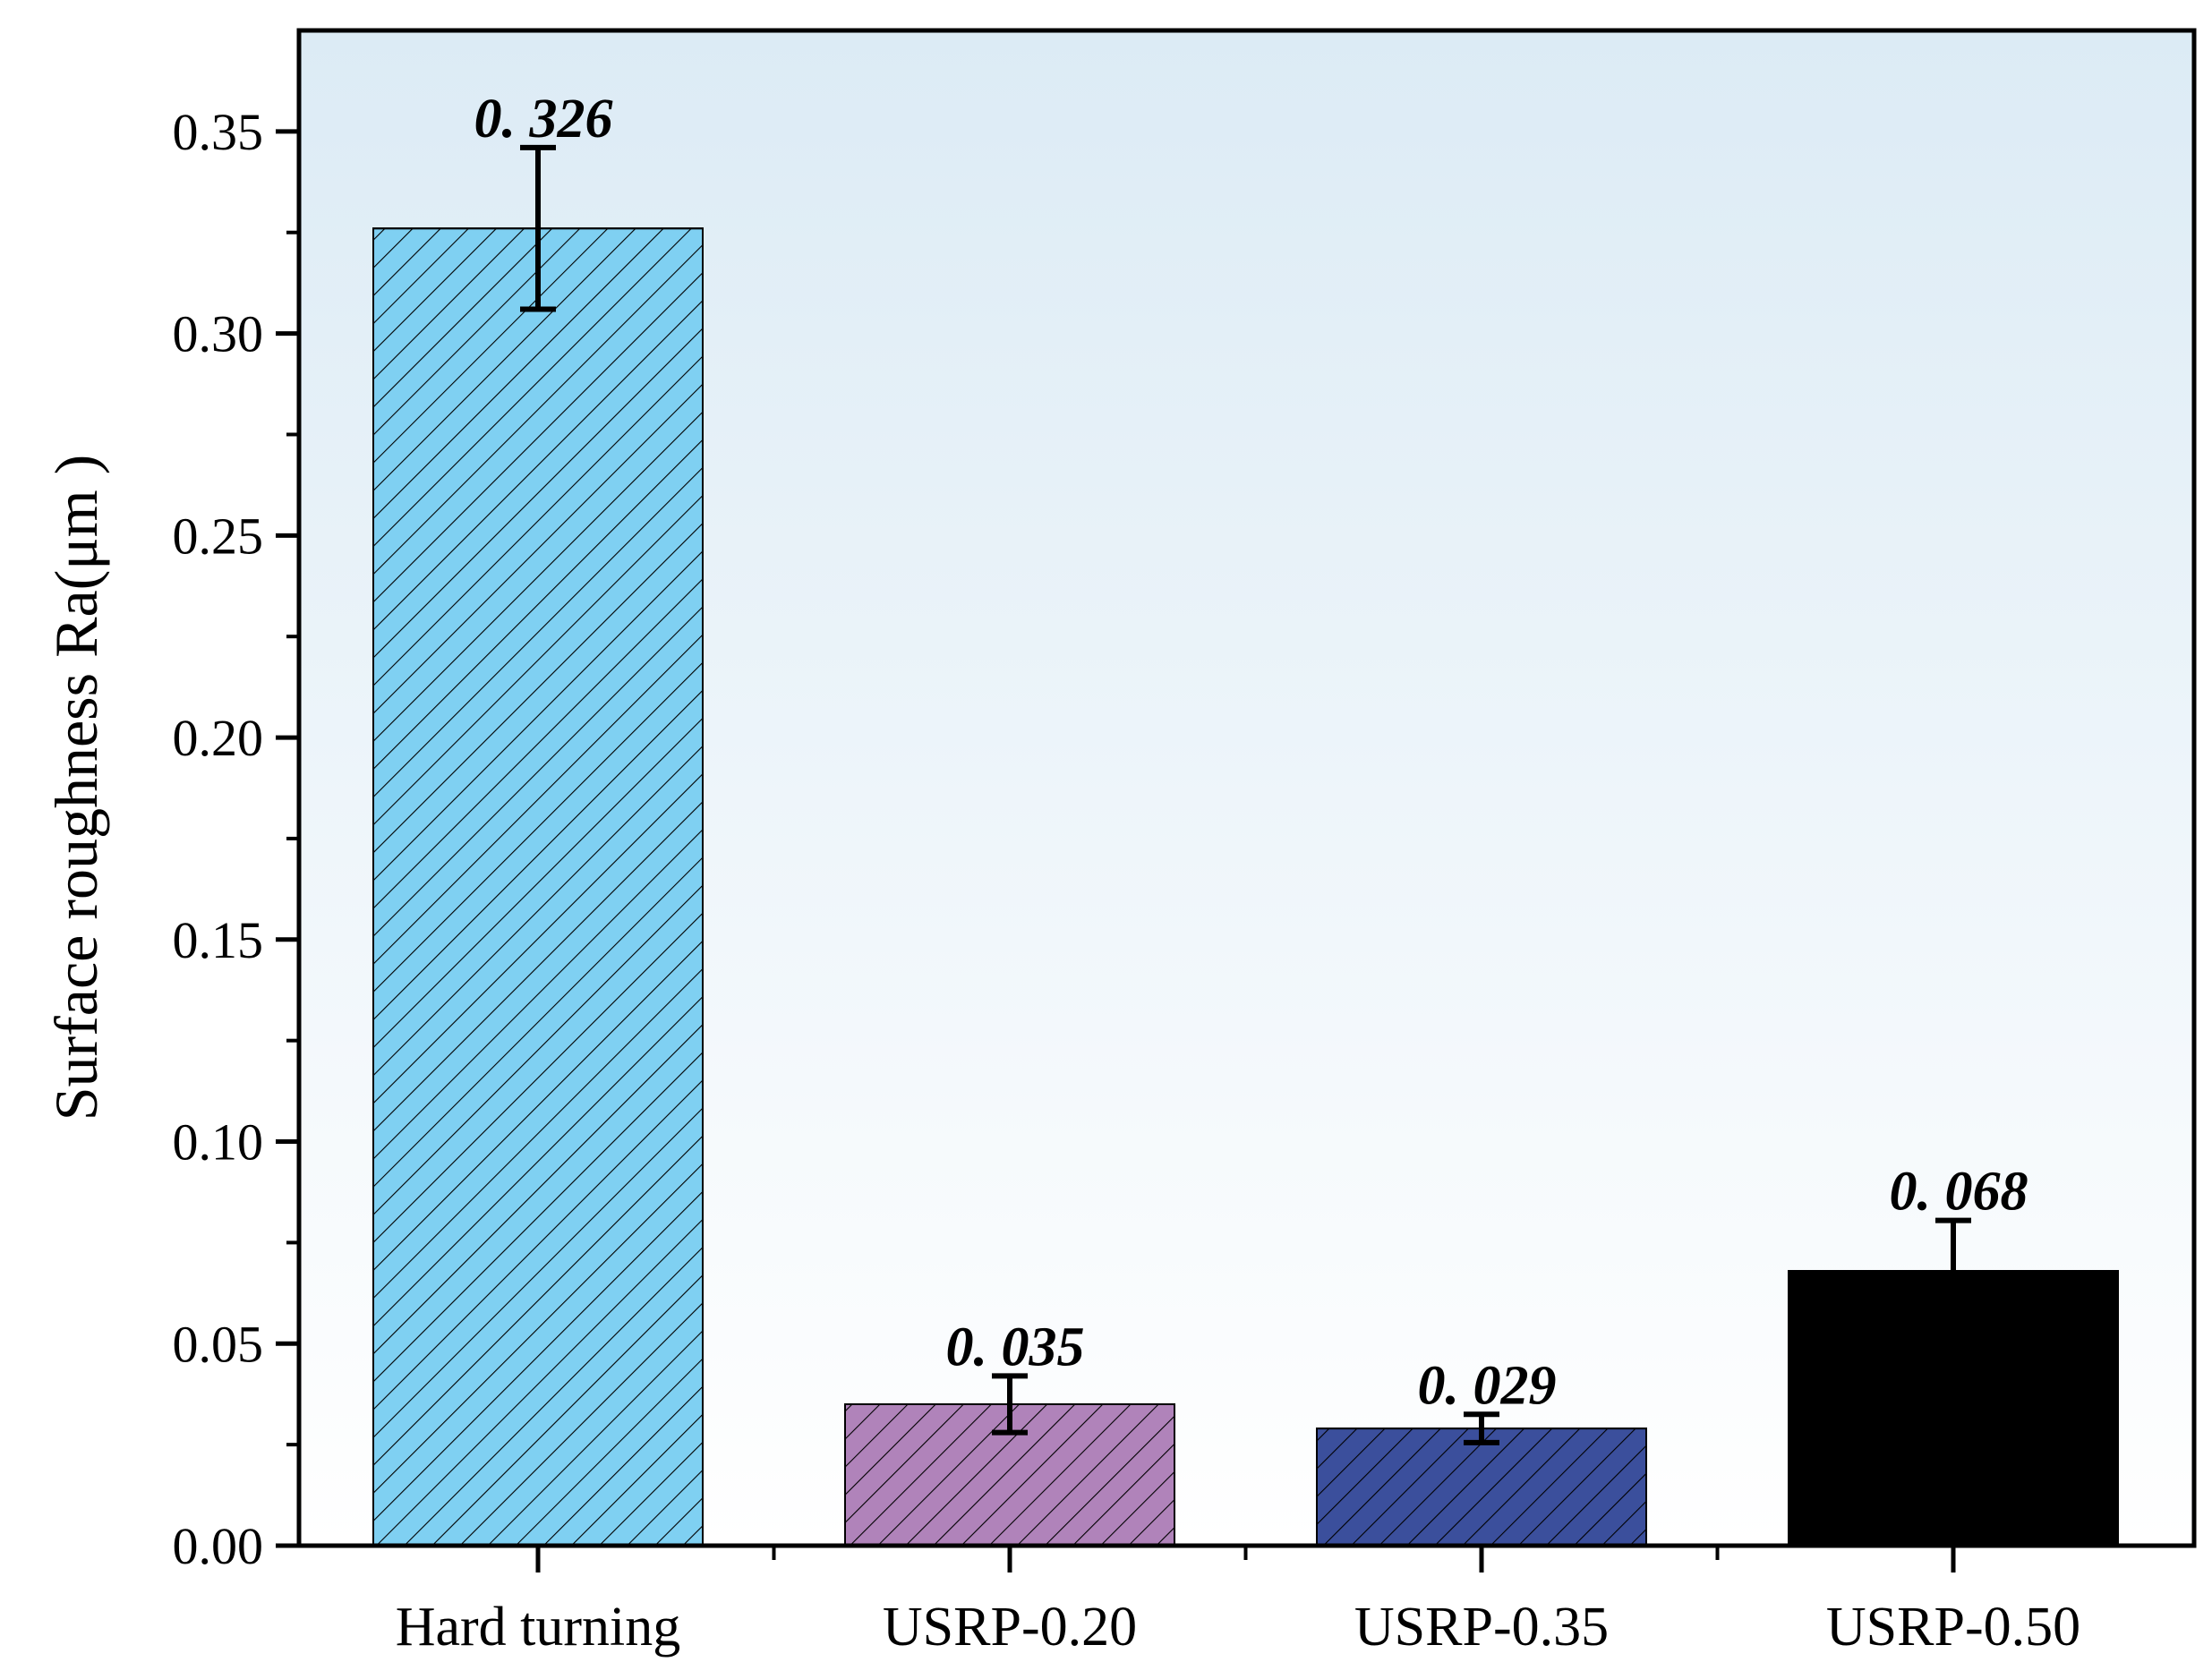 This screenshot has width=2212, height=1679. Describe the element at coordinates (218, 940) in the screenshot. I see `y-tick-label: 0.15` at that location.